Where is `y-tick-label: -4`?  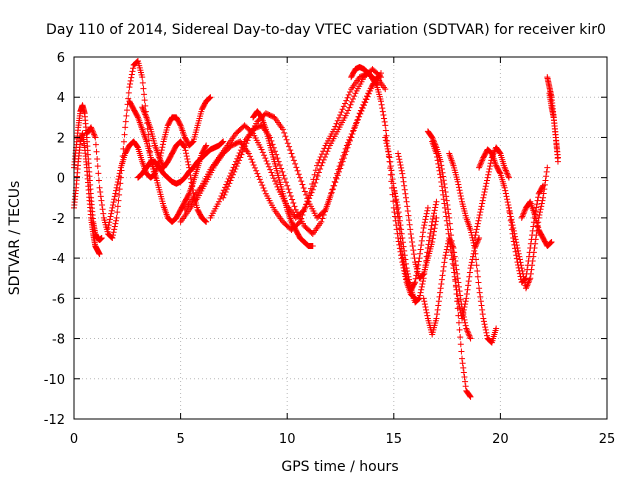 y-tick-label: -4 is located at coordinates (58, 259).